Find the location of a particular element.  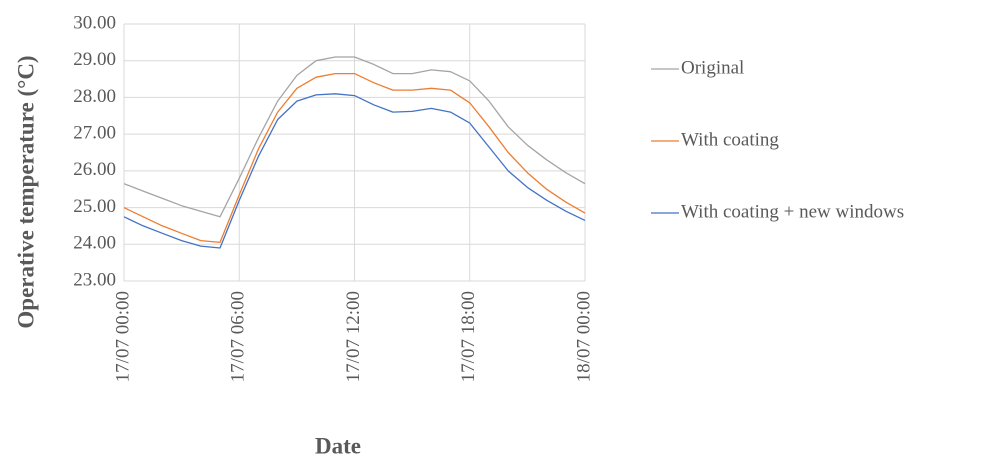

x-tick-label: 17/07 00:00 is located at coordinates (122, 336).